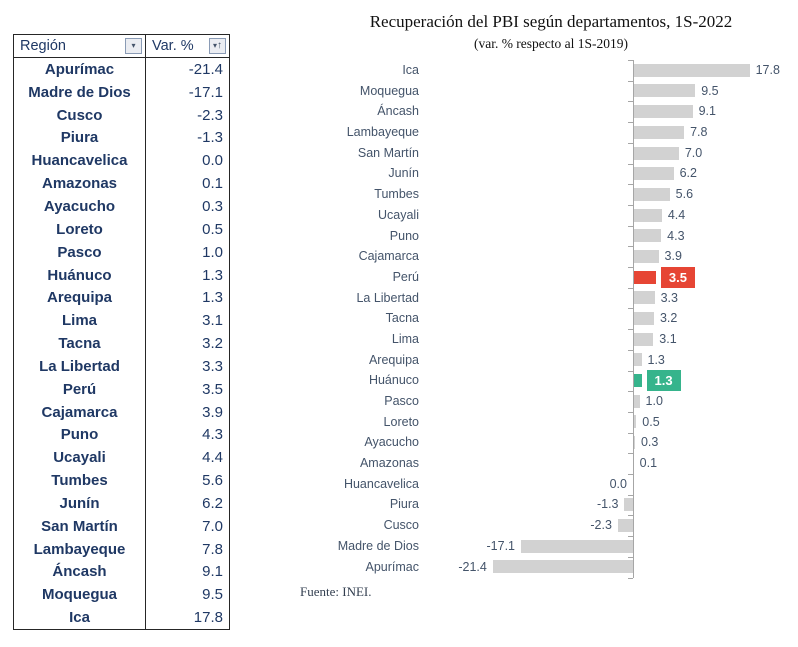  Describe the element at coordinates (80, 115) in the screenshot. I see `region-cell: Cusco` at that location.